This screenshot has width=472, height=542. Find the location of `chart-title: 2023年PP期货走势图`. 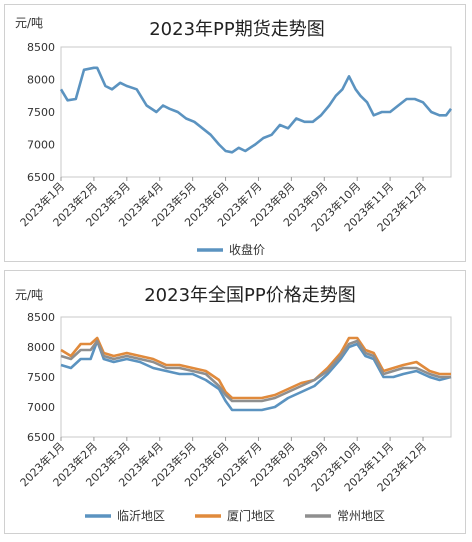

chart-title: 2023年PP期货走势图 is located at coordinates (237, 29).